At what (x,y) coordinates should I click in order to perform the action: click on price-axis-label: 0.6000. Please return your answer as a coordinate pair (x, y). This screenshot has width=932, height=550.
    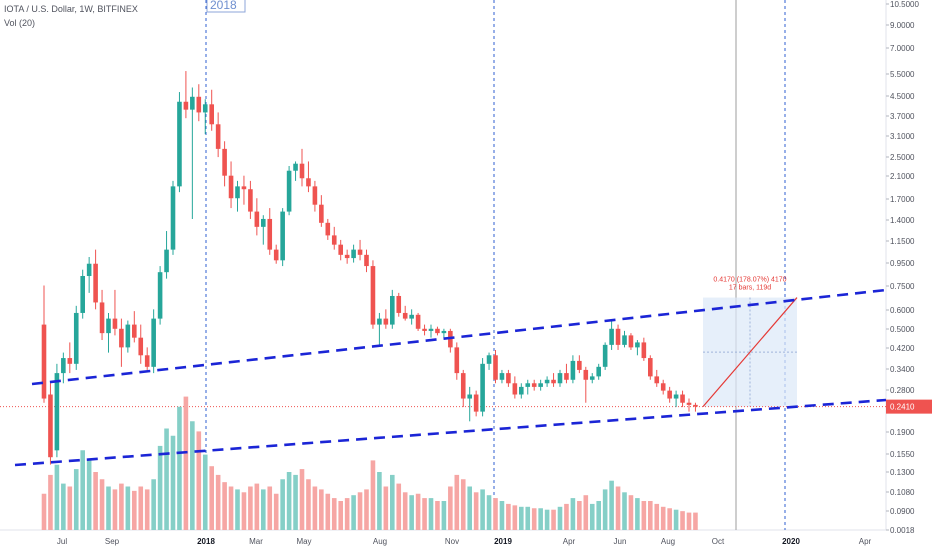
    Looking at the image, I should click on (902, 310).